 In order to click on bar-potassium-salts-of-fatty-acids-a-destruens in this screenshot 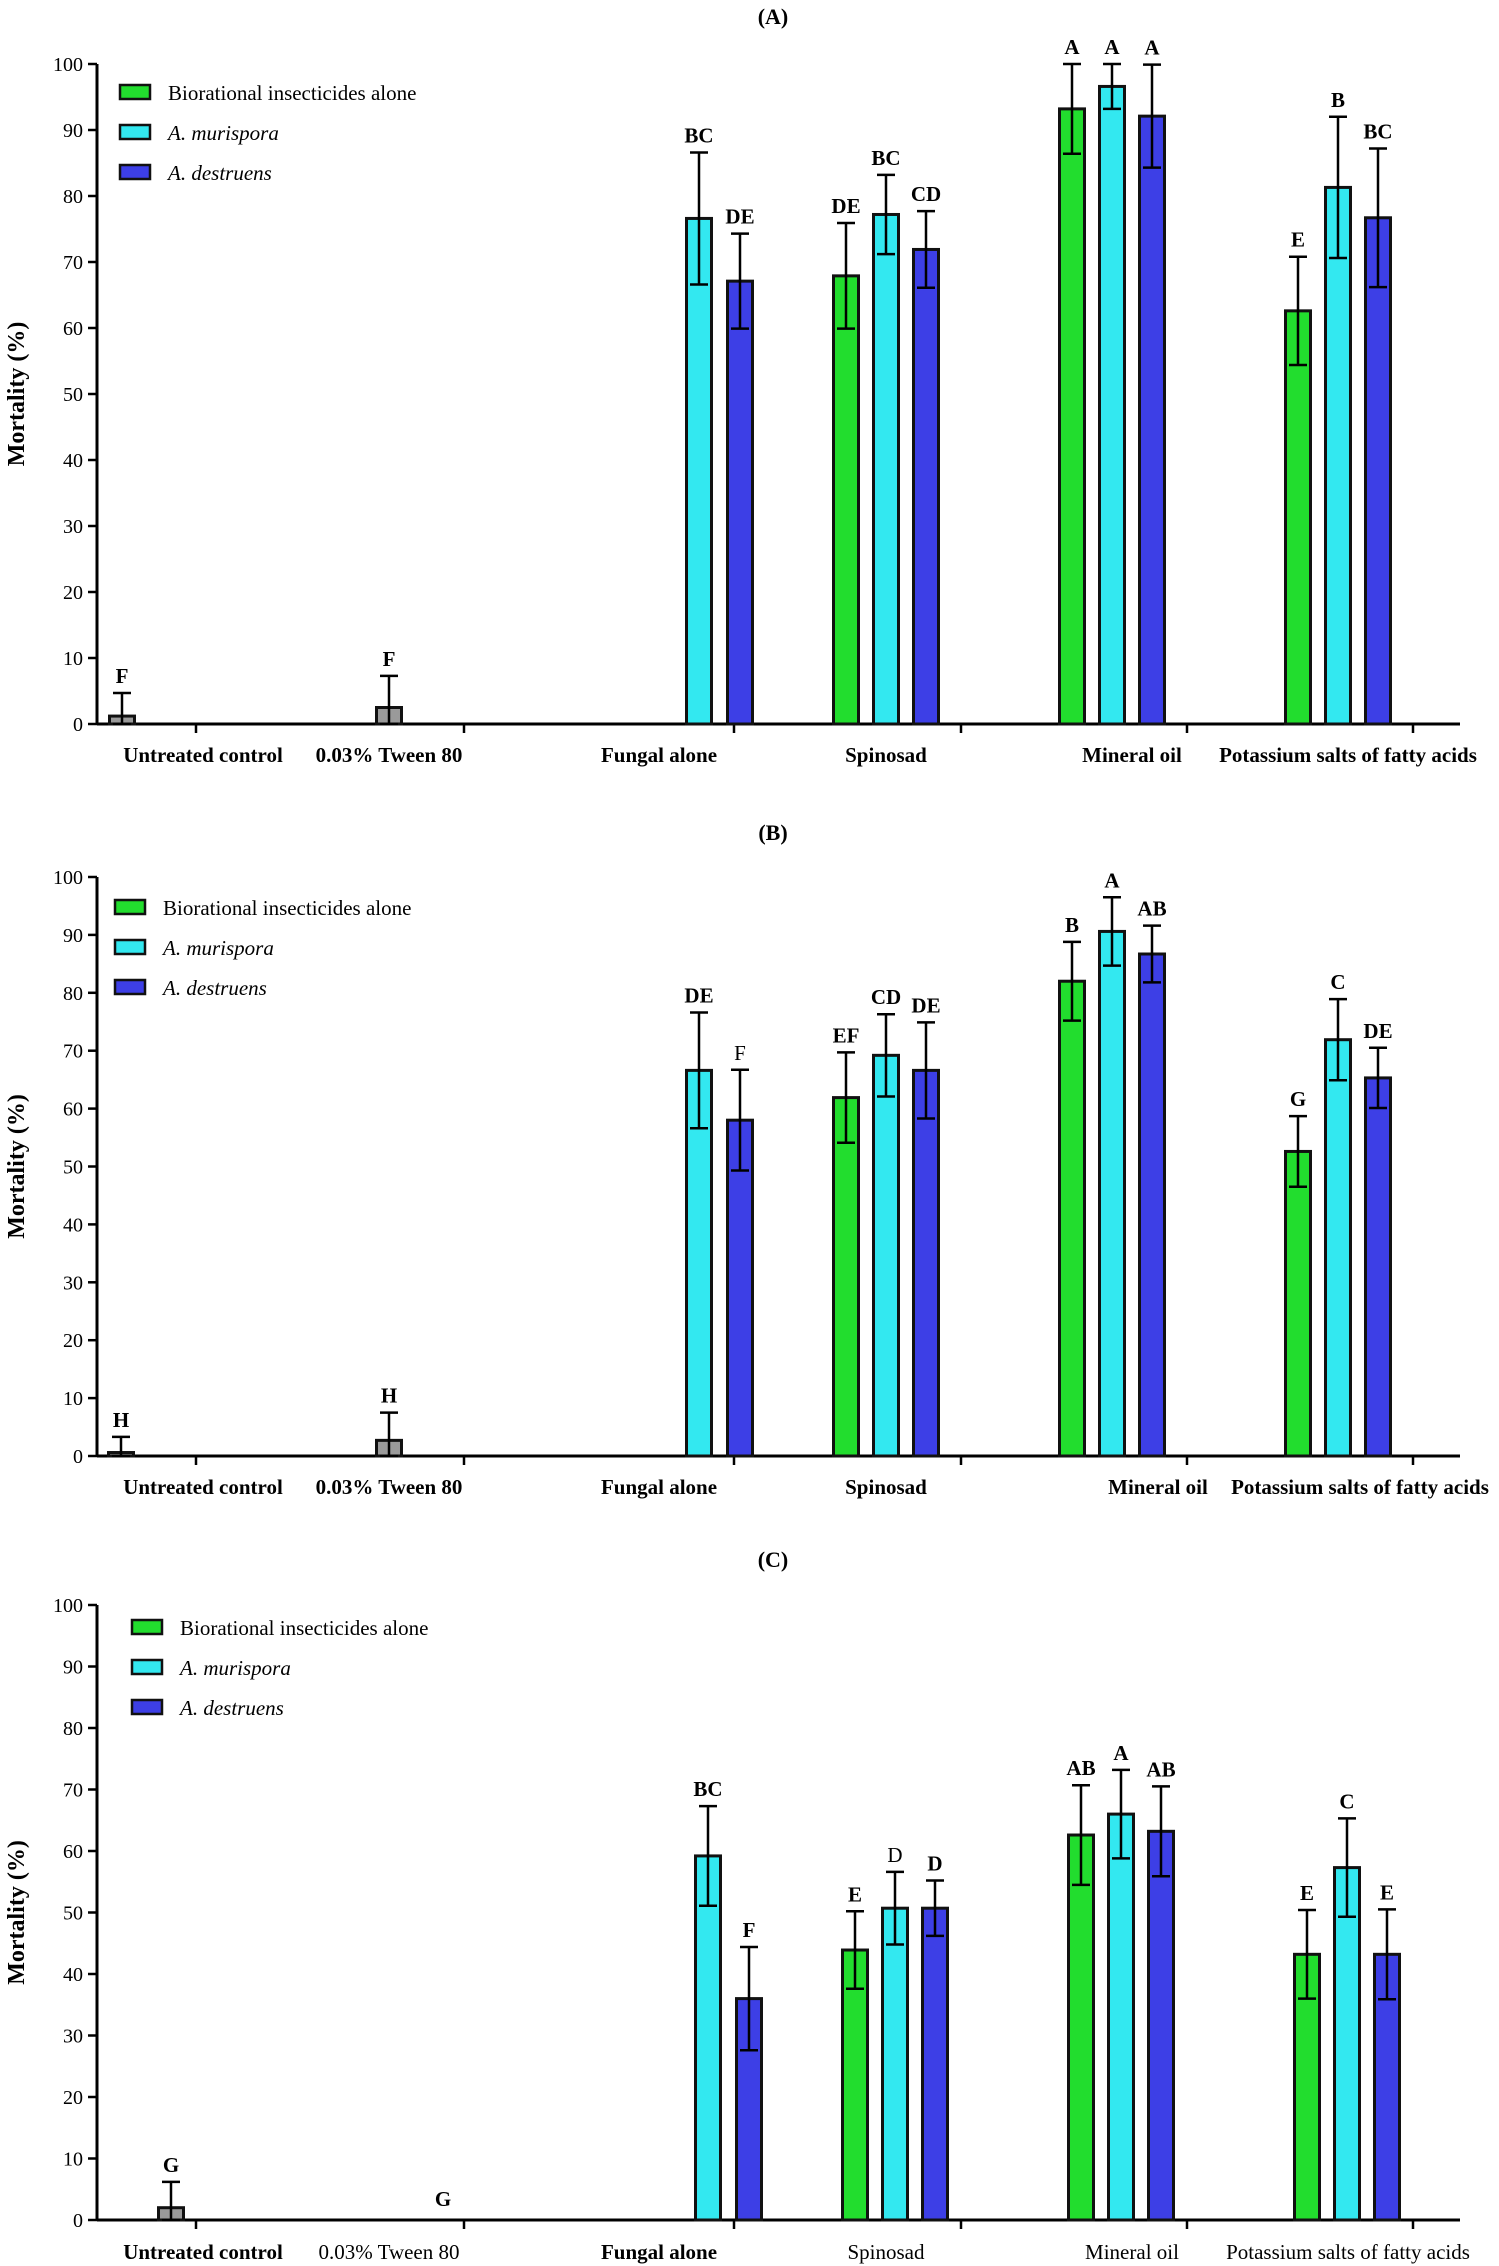, I will do `click(1378, 1267)`.